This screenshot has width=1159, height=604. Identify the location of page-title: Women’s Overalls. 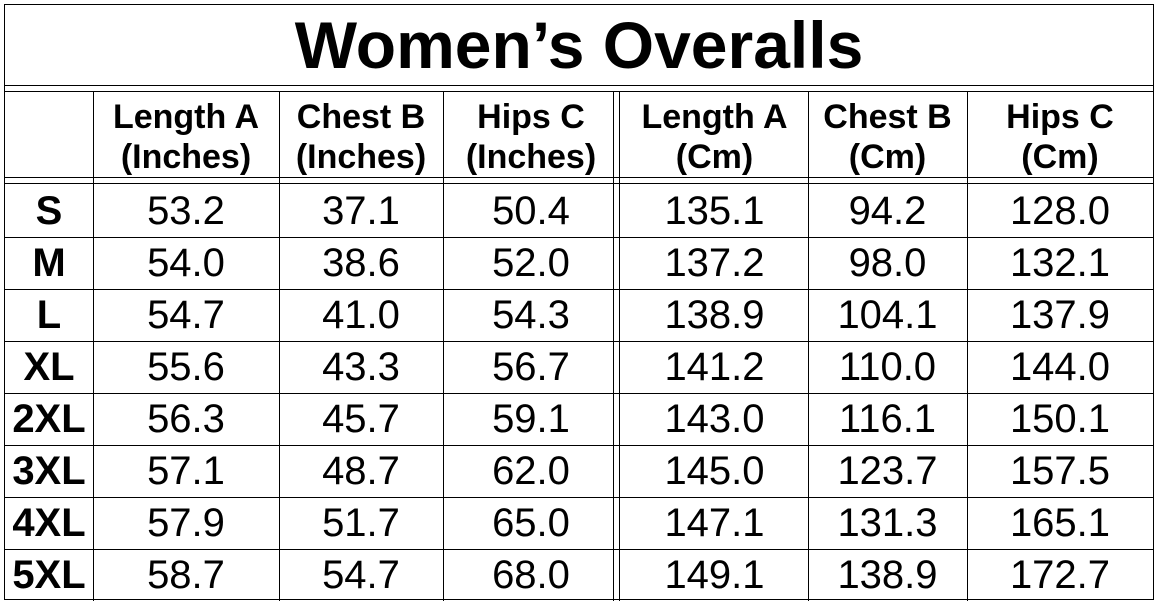
(579, 45).